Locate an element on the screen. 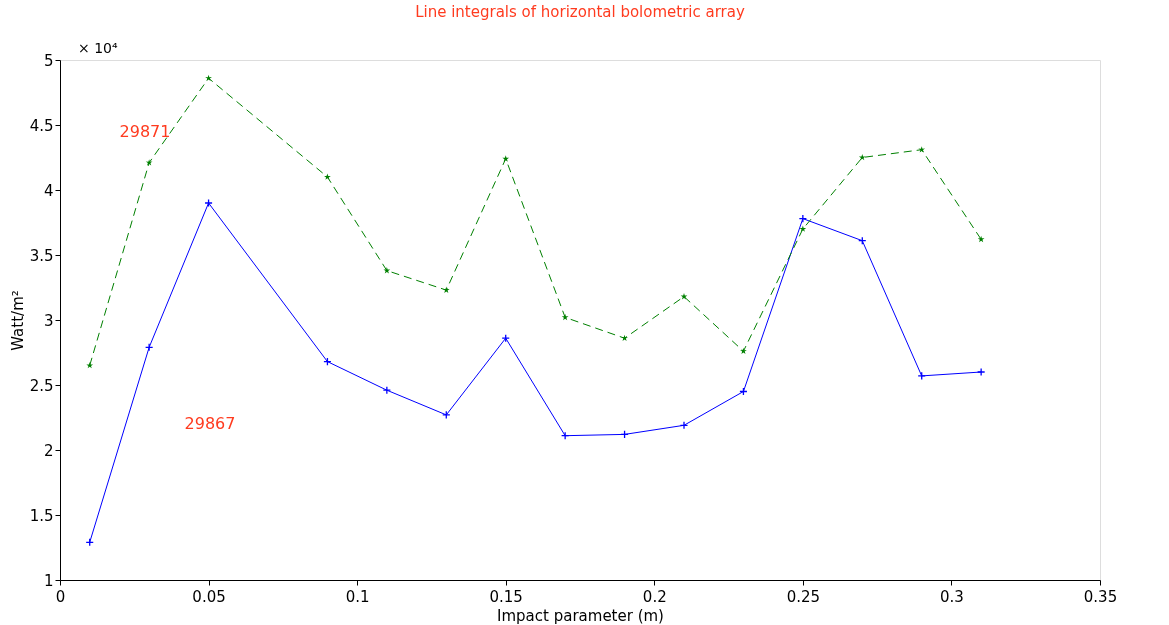 The height and width of the screenshot is (625, 1169). annotation: 29867 is located at coordinates (210, 423).